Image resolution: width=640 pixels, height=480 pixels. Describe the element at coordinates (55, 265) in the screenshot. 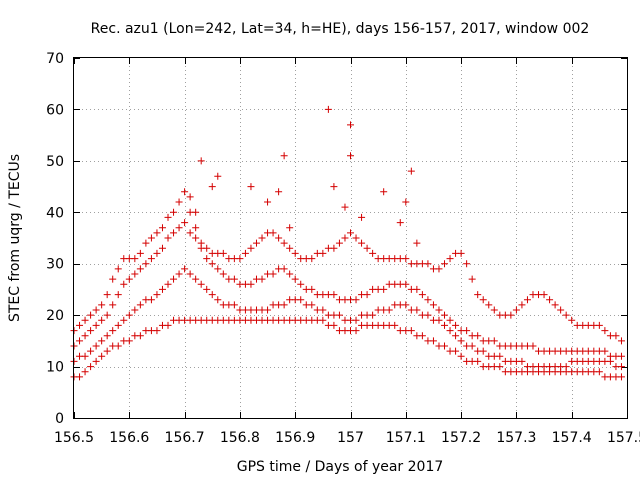

I see `y-tick-label: 30` at that location.